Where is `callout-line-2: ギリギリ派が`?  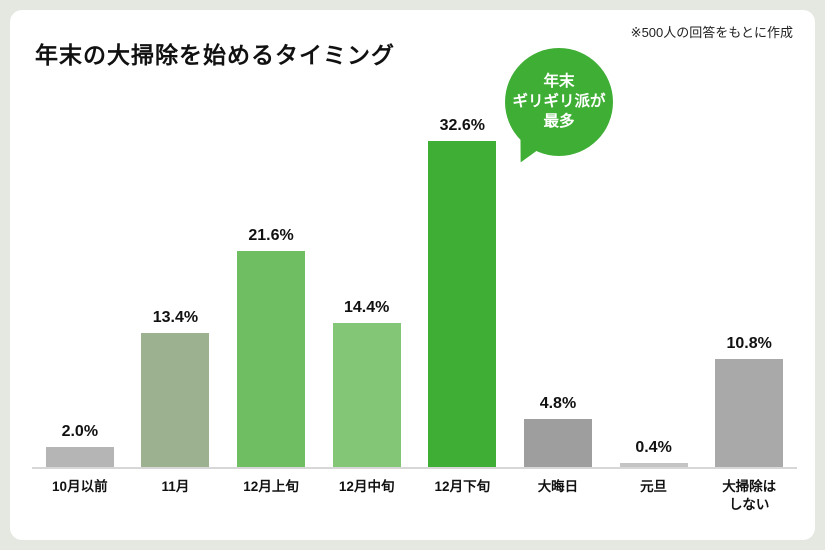 callout-line-2: ギリギリ派が is located at coordinates (559, 101).